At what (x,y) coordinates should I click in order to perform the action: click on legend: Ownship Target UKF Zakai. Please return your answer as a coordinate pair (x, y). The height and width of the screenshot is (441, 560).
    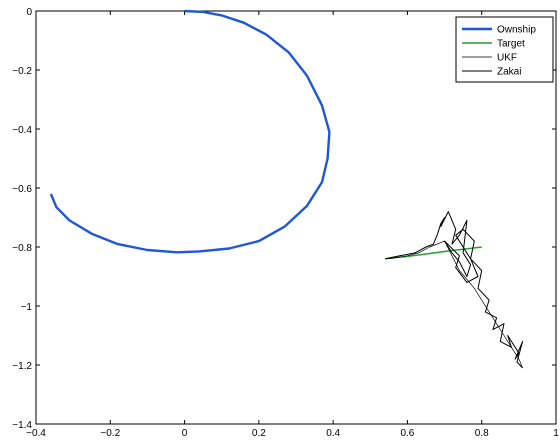
    Looking at the image, I should click on (504, 49).